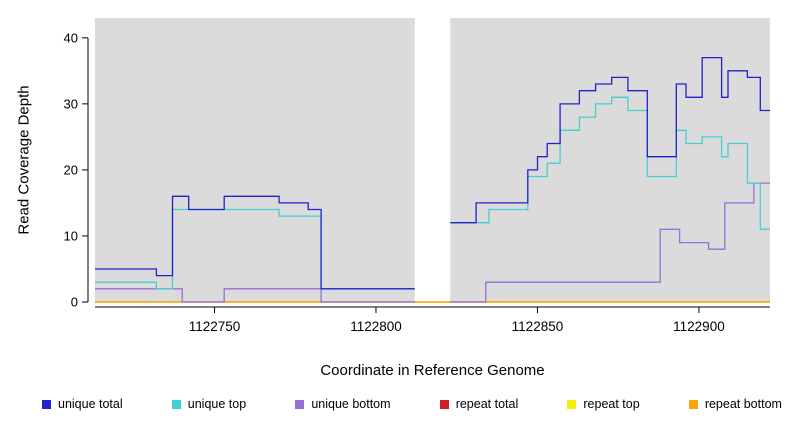 Image resolution: width=792 pixels, height=432 pixels. I want to click on y-tick-label: 40, so click(71, 37).